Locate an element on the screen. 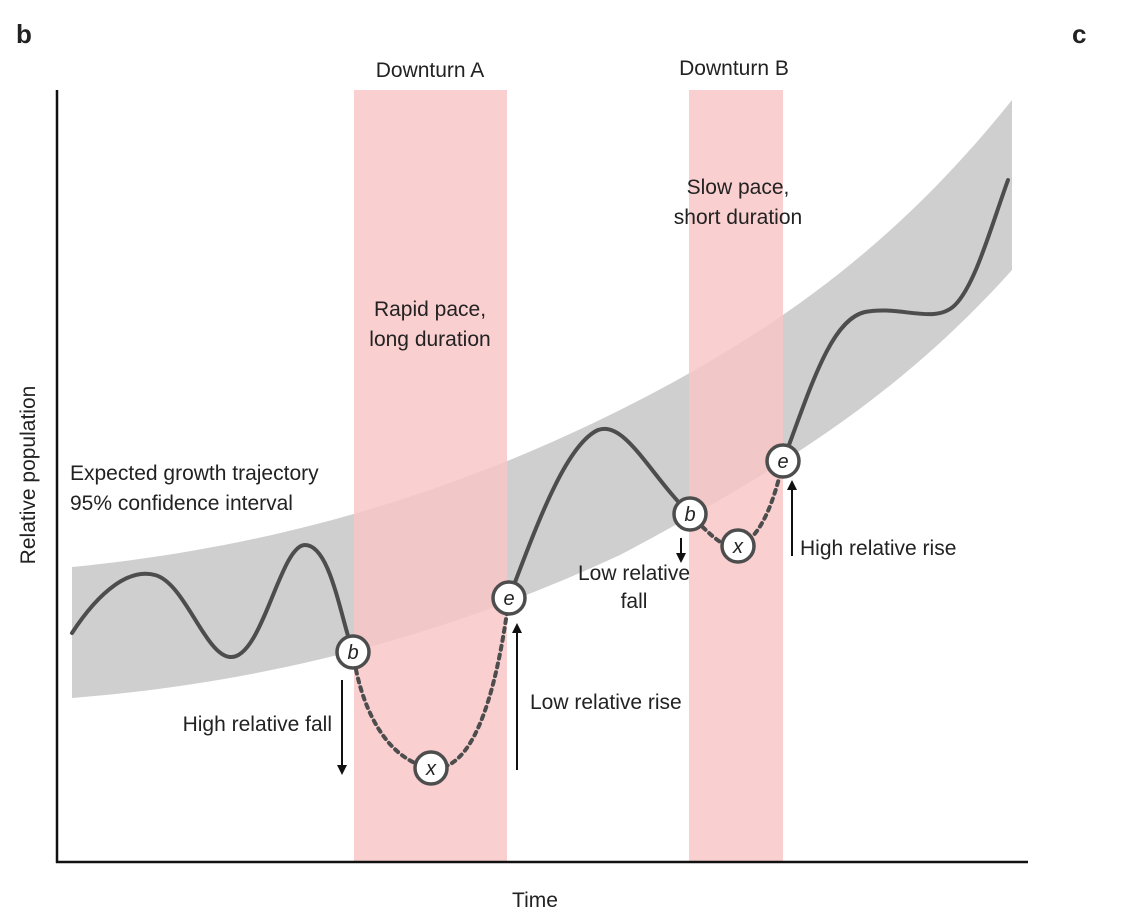  downturn-b-fall-label-line2: fall is located at coordinates (634, 601).